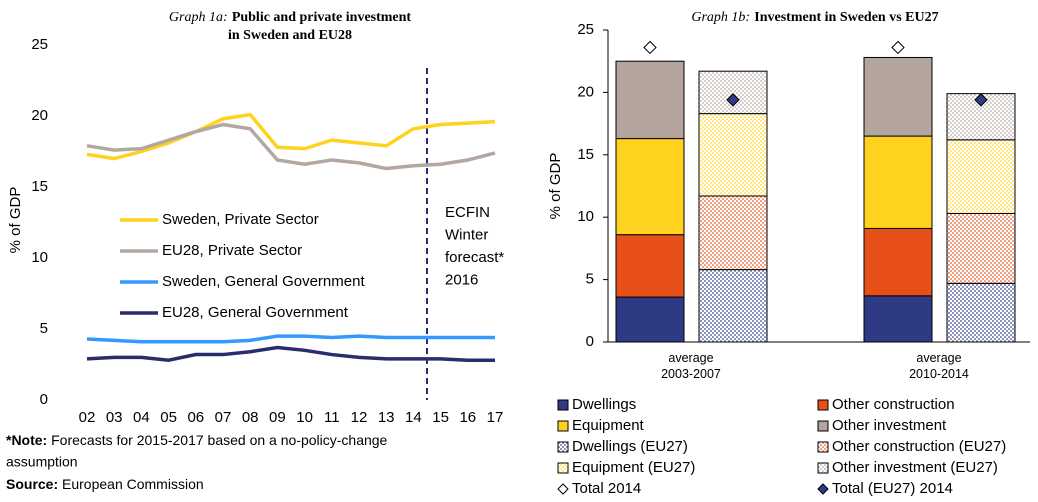  I want to click on x-tick-label: 03, so click(114, 417).